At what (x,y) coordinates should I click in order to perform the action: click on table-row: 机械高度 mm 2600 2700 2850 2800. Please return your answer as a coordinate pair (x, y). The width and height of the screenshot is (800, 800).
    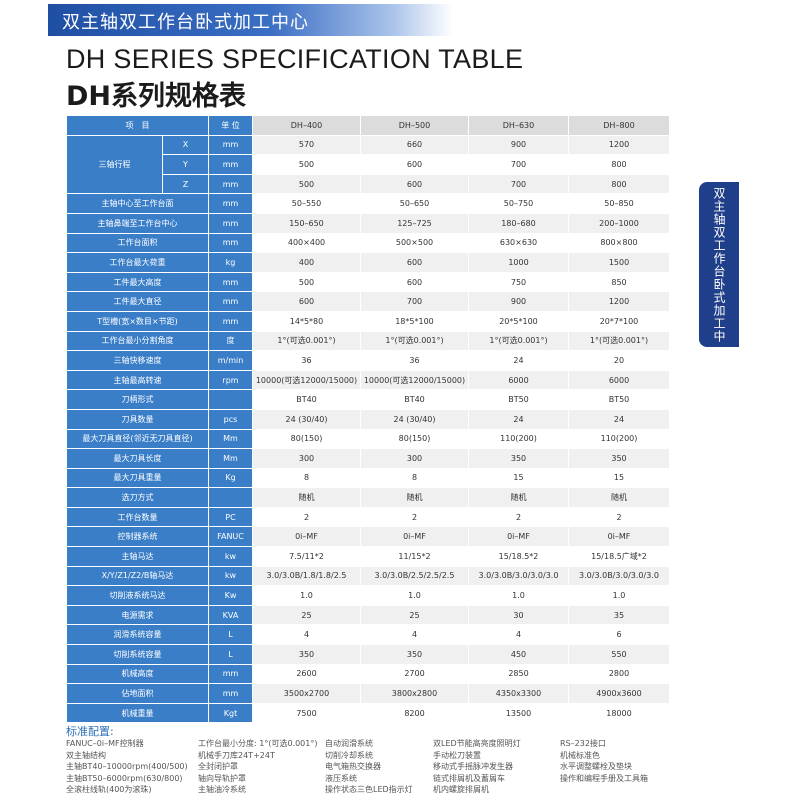
    Looking at the image, I should click on (368, 674).